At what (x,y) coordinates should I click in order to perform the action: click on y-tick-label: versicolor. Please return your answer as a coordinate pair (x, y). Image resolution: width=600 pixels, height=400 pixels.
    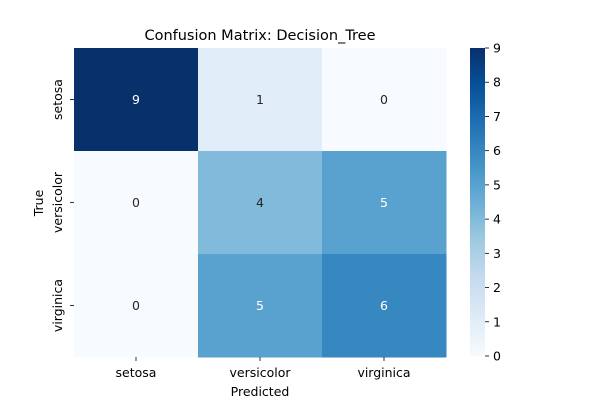
    Looking at the image, I should click on (57, 202).